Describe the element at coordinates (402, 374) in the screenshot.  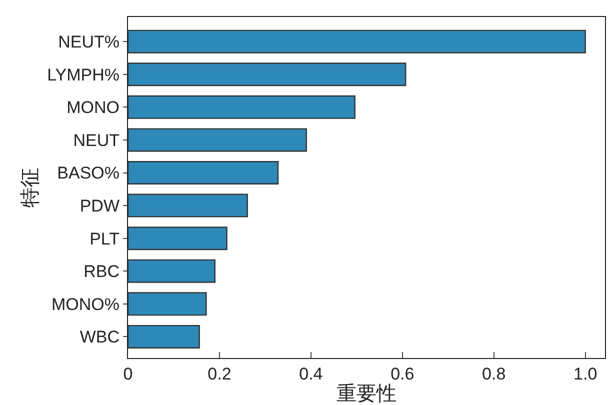
I see `x-tick-label: 0.6` at that location.